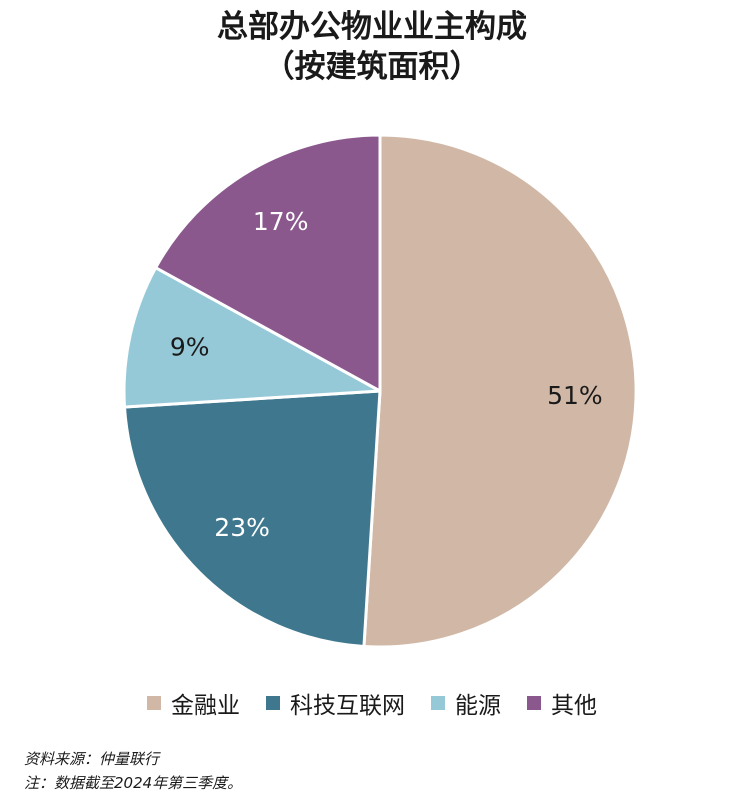 The image size is (744, 808). I want to click on legend: 金融业 科技互联网 能源 其他, so click(372, 703).